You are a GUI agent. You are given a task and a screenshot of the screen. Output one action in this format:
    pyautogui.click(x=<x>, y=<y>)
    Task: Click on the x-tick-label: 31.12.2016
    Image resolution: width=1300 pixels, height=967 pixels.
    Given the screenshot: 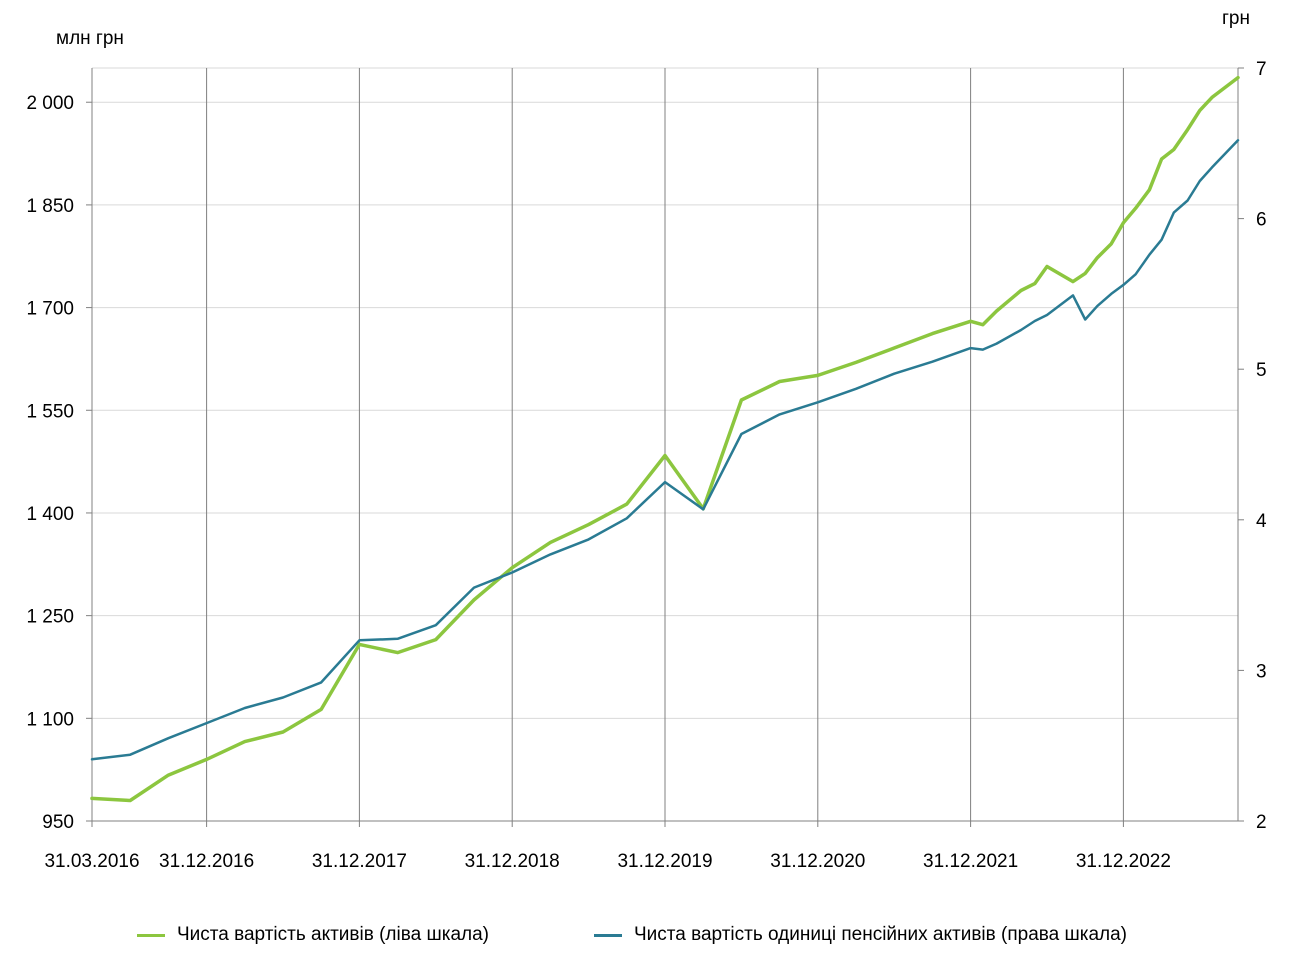 What is the action you would take?
    pyautogui.click(x=206, y=861)
    